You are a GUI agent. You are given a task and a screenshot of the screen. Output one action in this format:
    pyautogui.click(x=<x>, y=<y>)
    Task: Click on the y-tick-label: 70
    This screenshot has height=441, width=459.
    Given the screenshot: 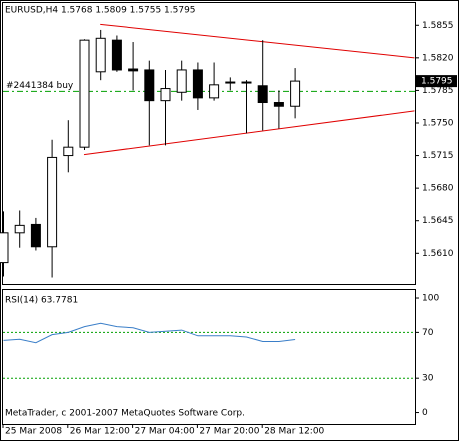 What is the action you would take?
    pyautogui.click(x=428, y=333)
    